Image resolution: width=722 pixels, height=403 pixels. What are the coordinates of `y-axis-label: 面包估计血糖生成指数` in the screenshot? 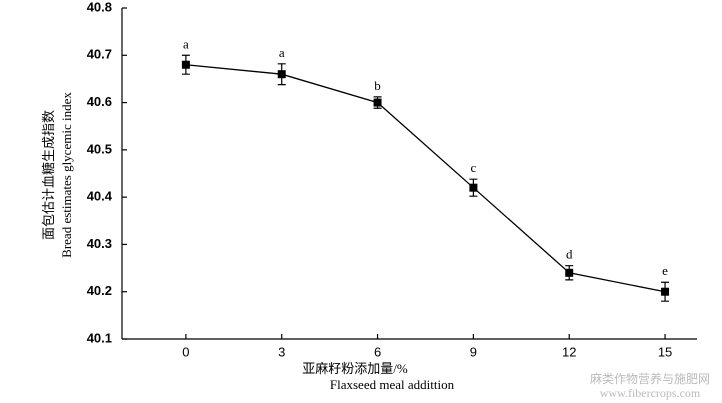 It's located at (48, 175).